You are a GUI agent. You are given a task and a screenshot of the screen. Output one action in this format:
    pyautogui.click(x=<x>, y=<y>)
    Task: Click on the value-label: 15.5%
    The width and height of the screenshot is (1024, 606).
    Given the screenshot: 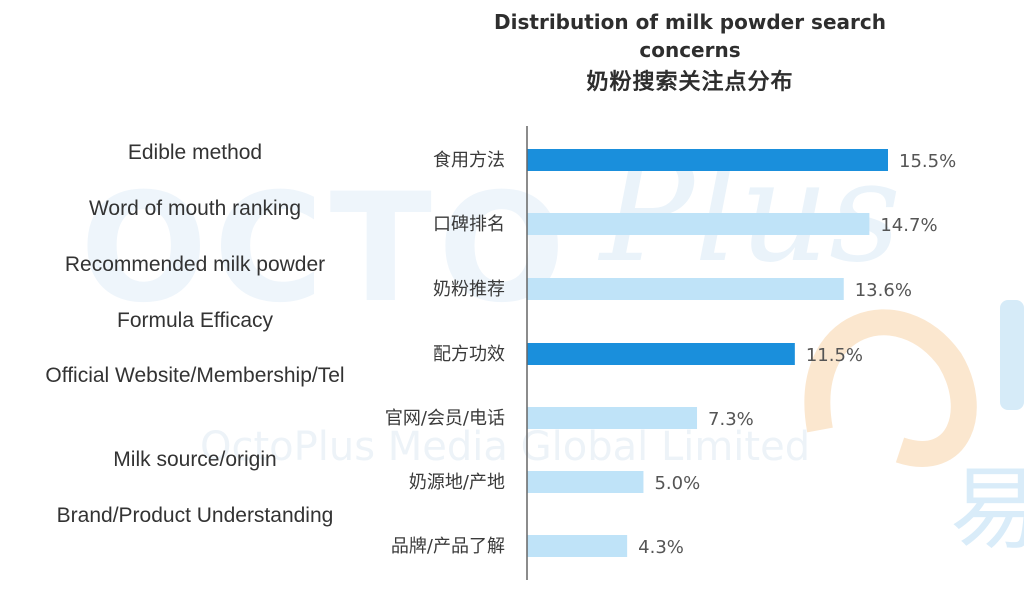 What is the action you would take?
    pyautogui.click(x=927, y=161)
    